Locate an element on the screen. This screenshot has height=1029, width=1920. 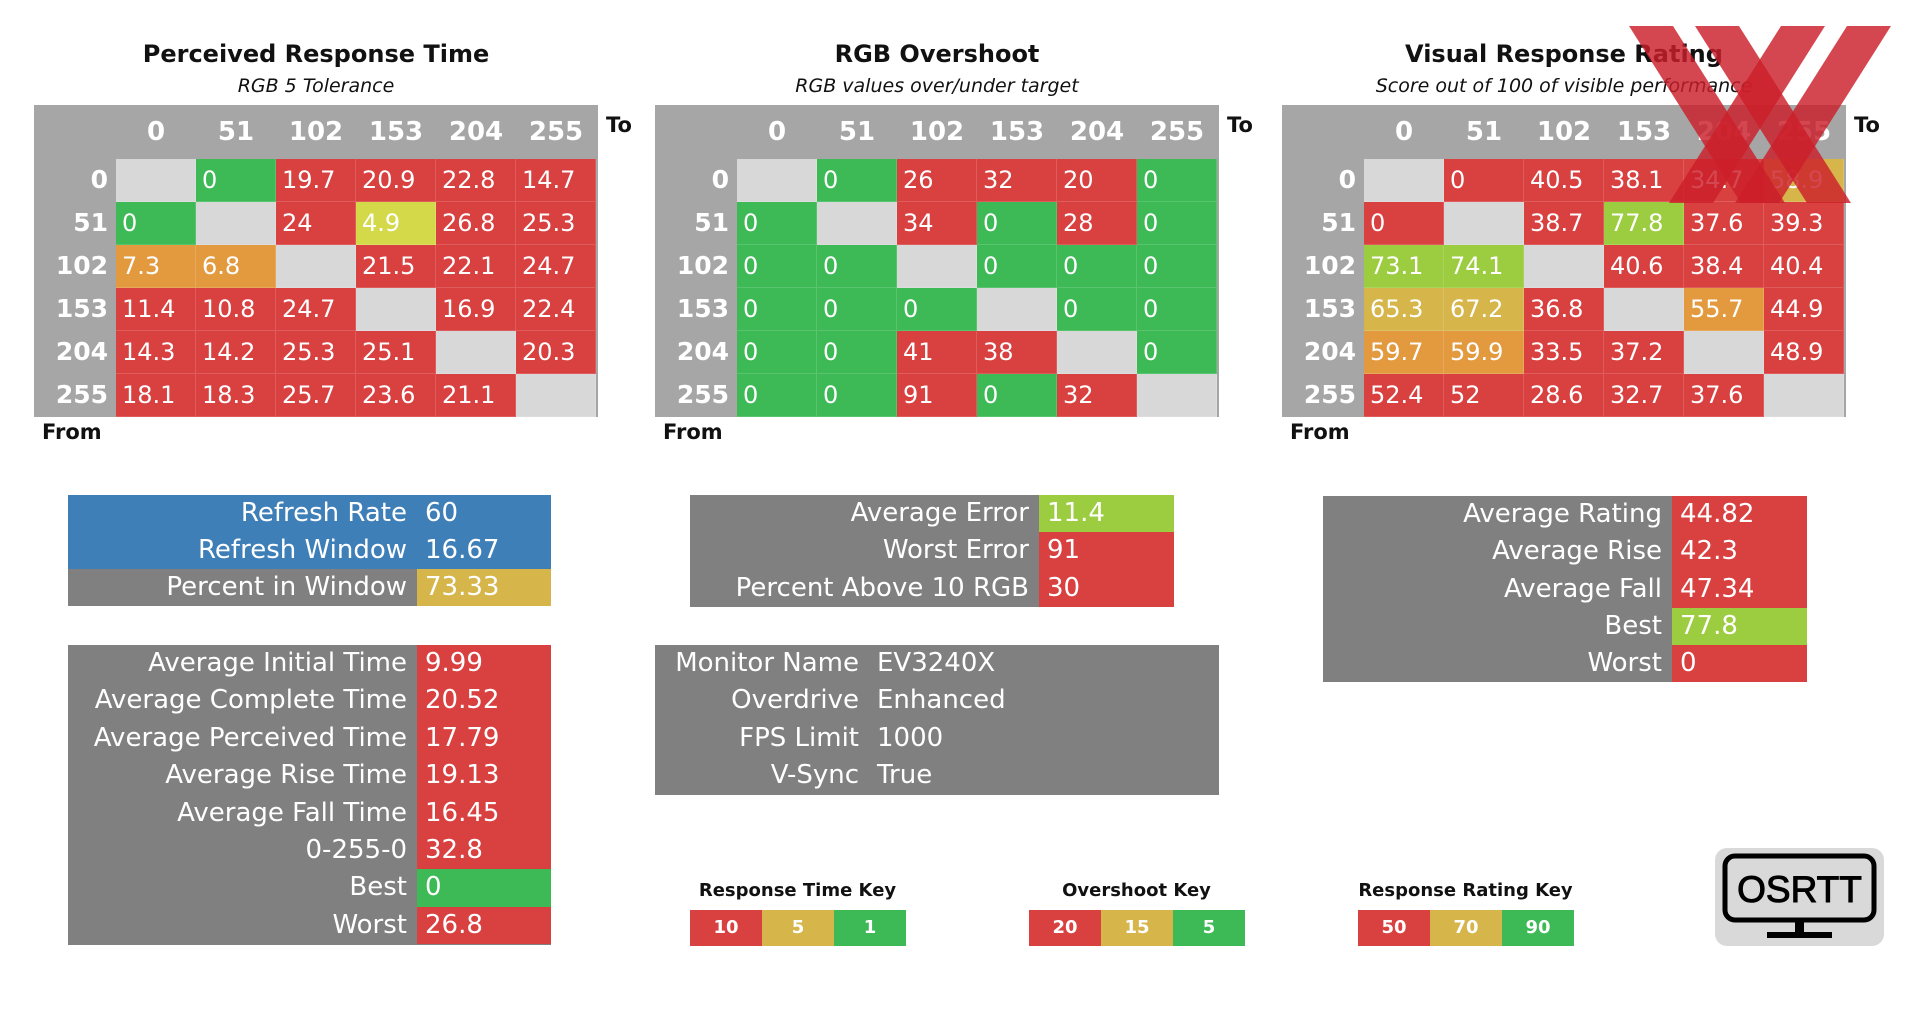
column-header: 153 is located at coordinates (1644, 132).